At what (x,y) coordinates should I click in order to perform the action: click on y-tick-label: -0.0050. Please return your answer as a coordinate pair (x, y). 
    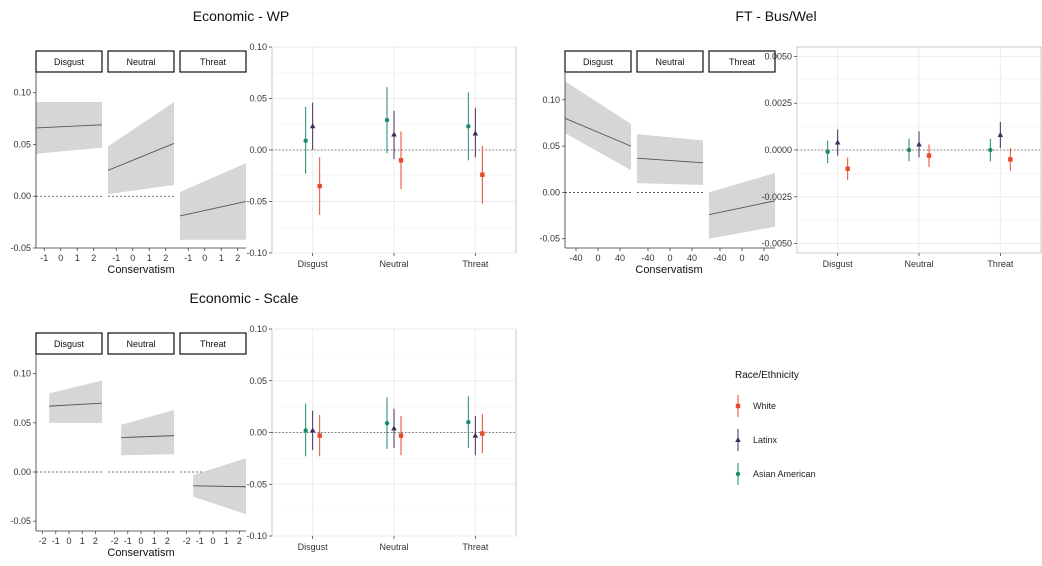
    Looking at the image, I should click on (776, 244).